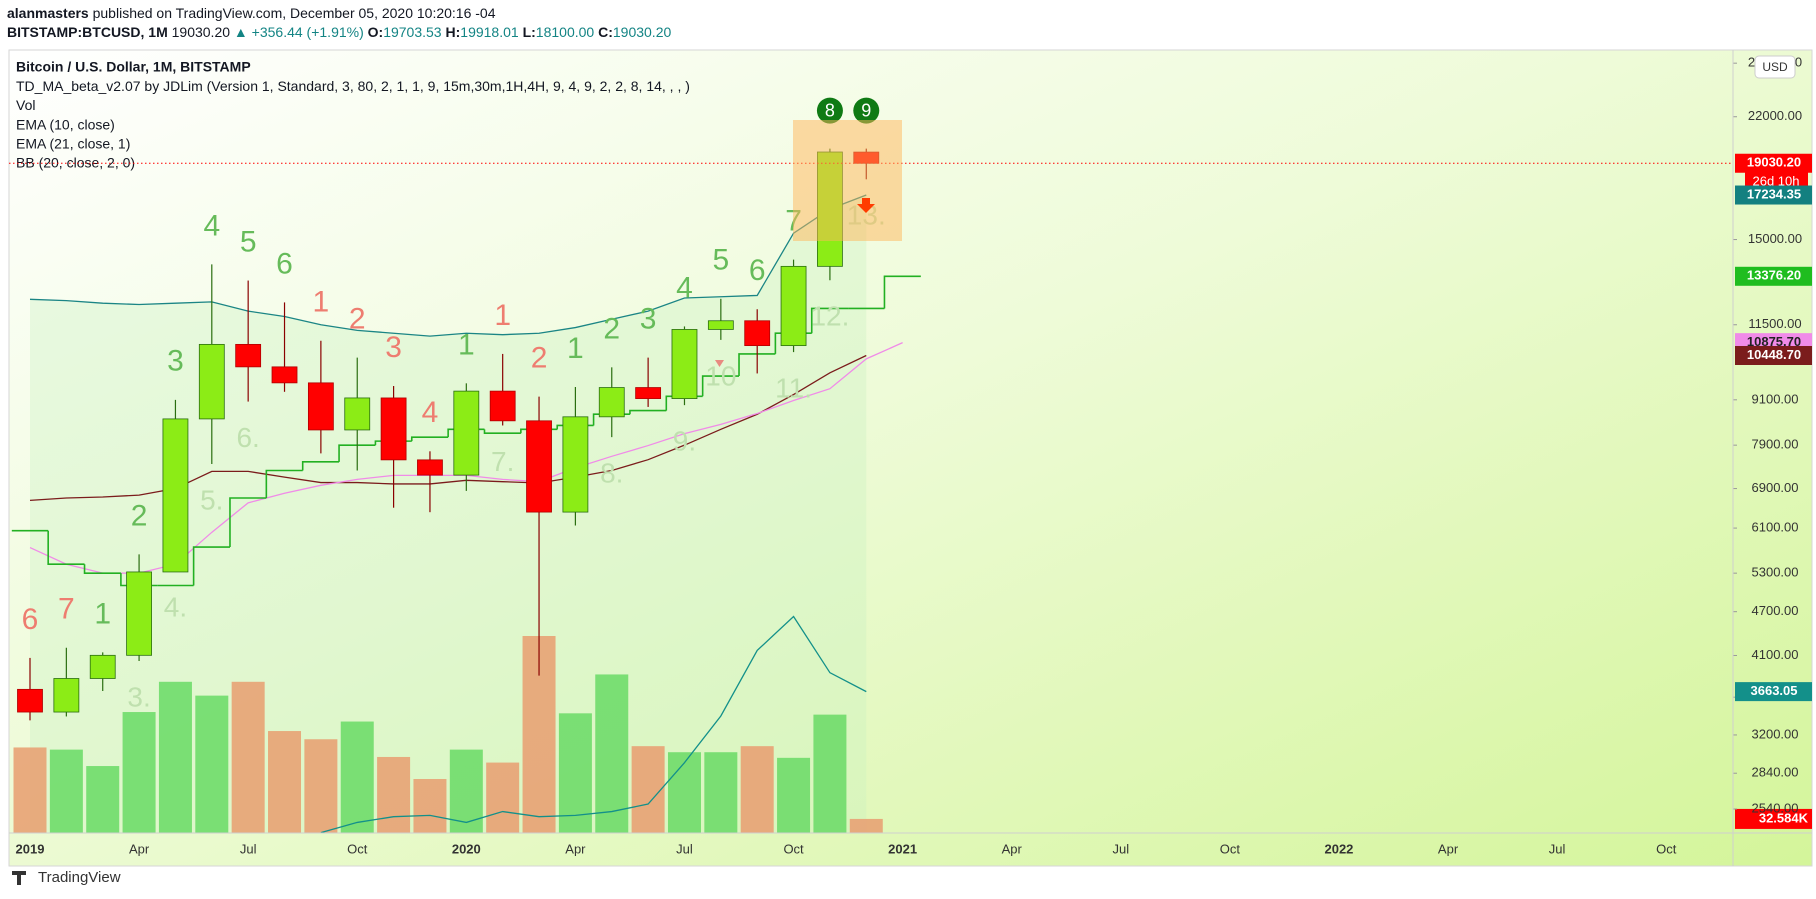 The height and width of the screenshot is (899, 1816). Describe the element at coordinates (902, 848) in the screenshot. I see `x-tick-label: 2021` at that location.